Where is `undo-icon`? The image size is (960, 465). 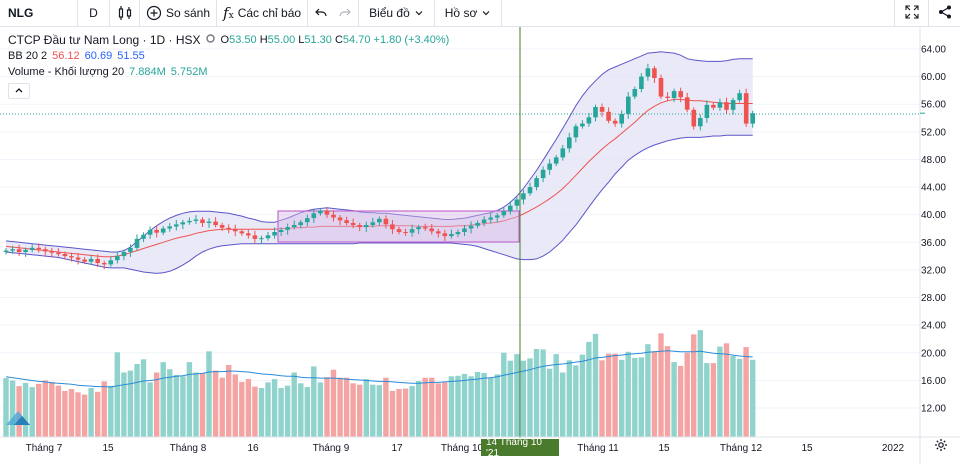
undo-icon is located at coordinates (321, 13).